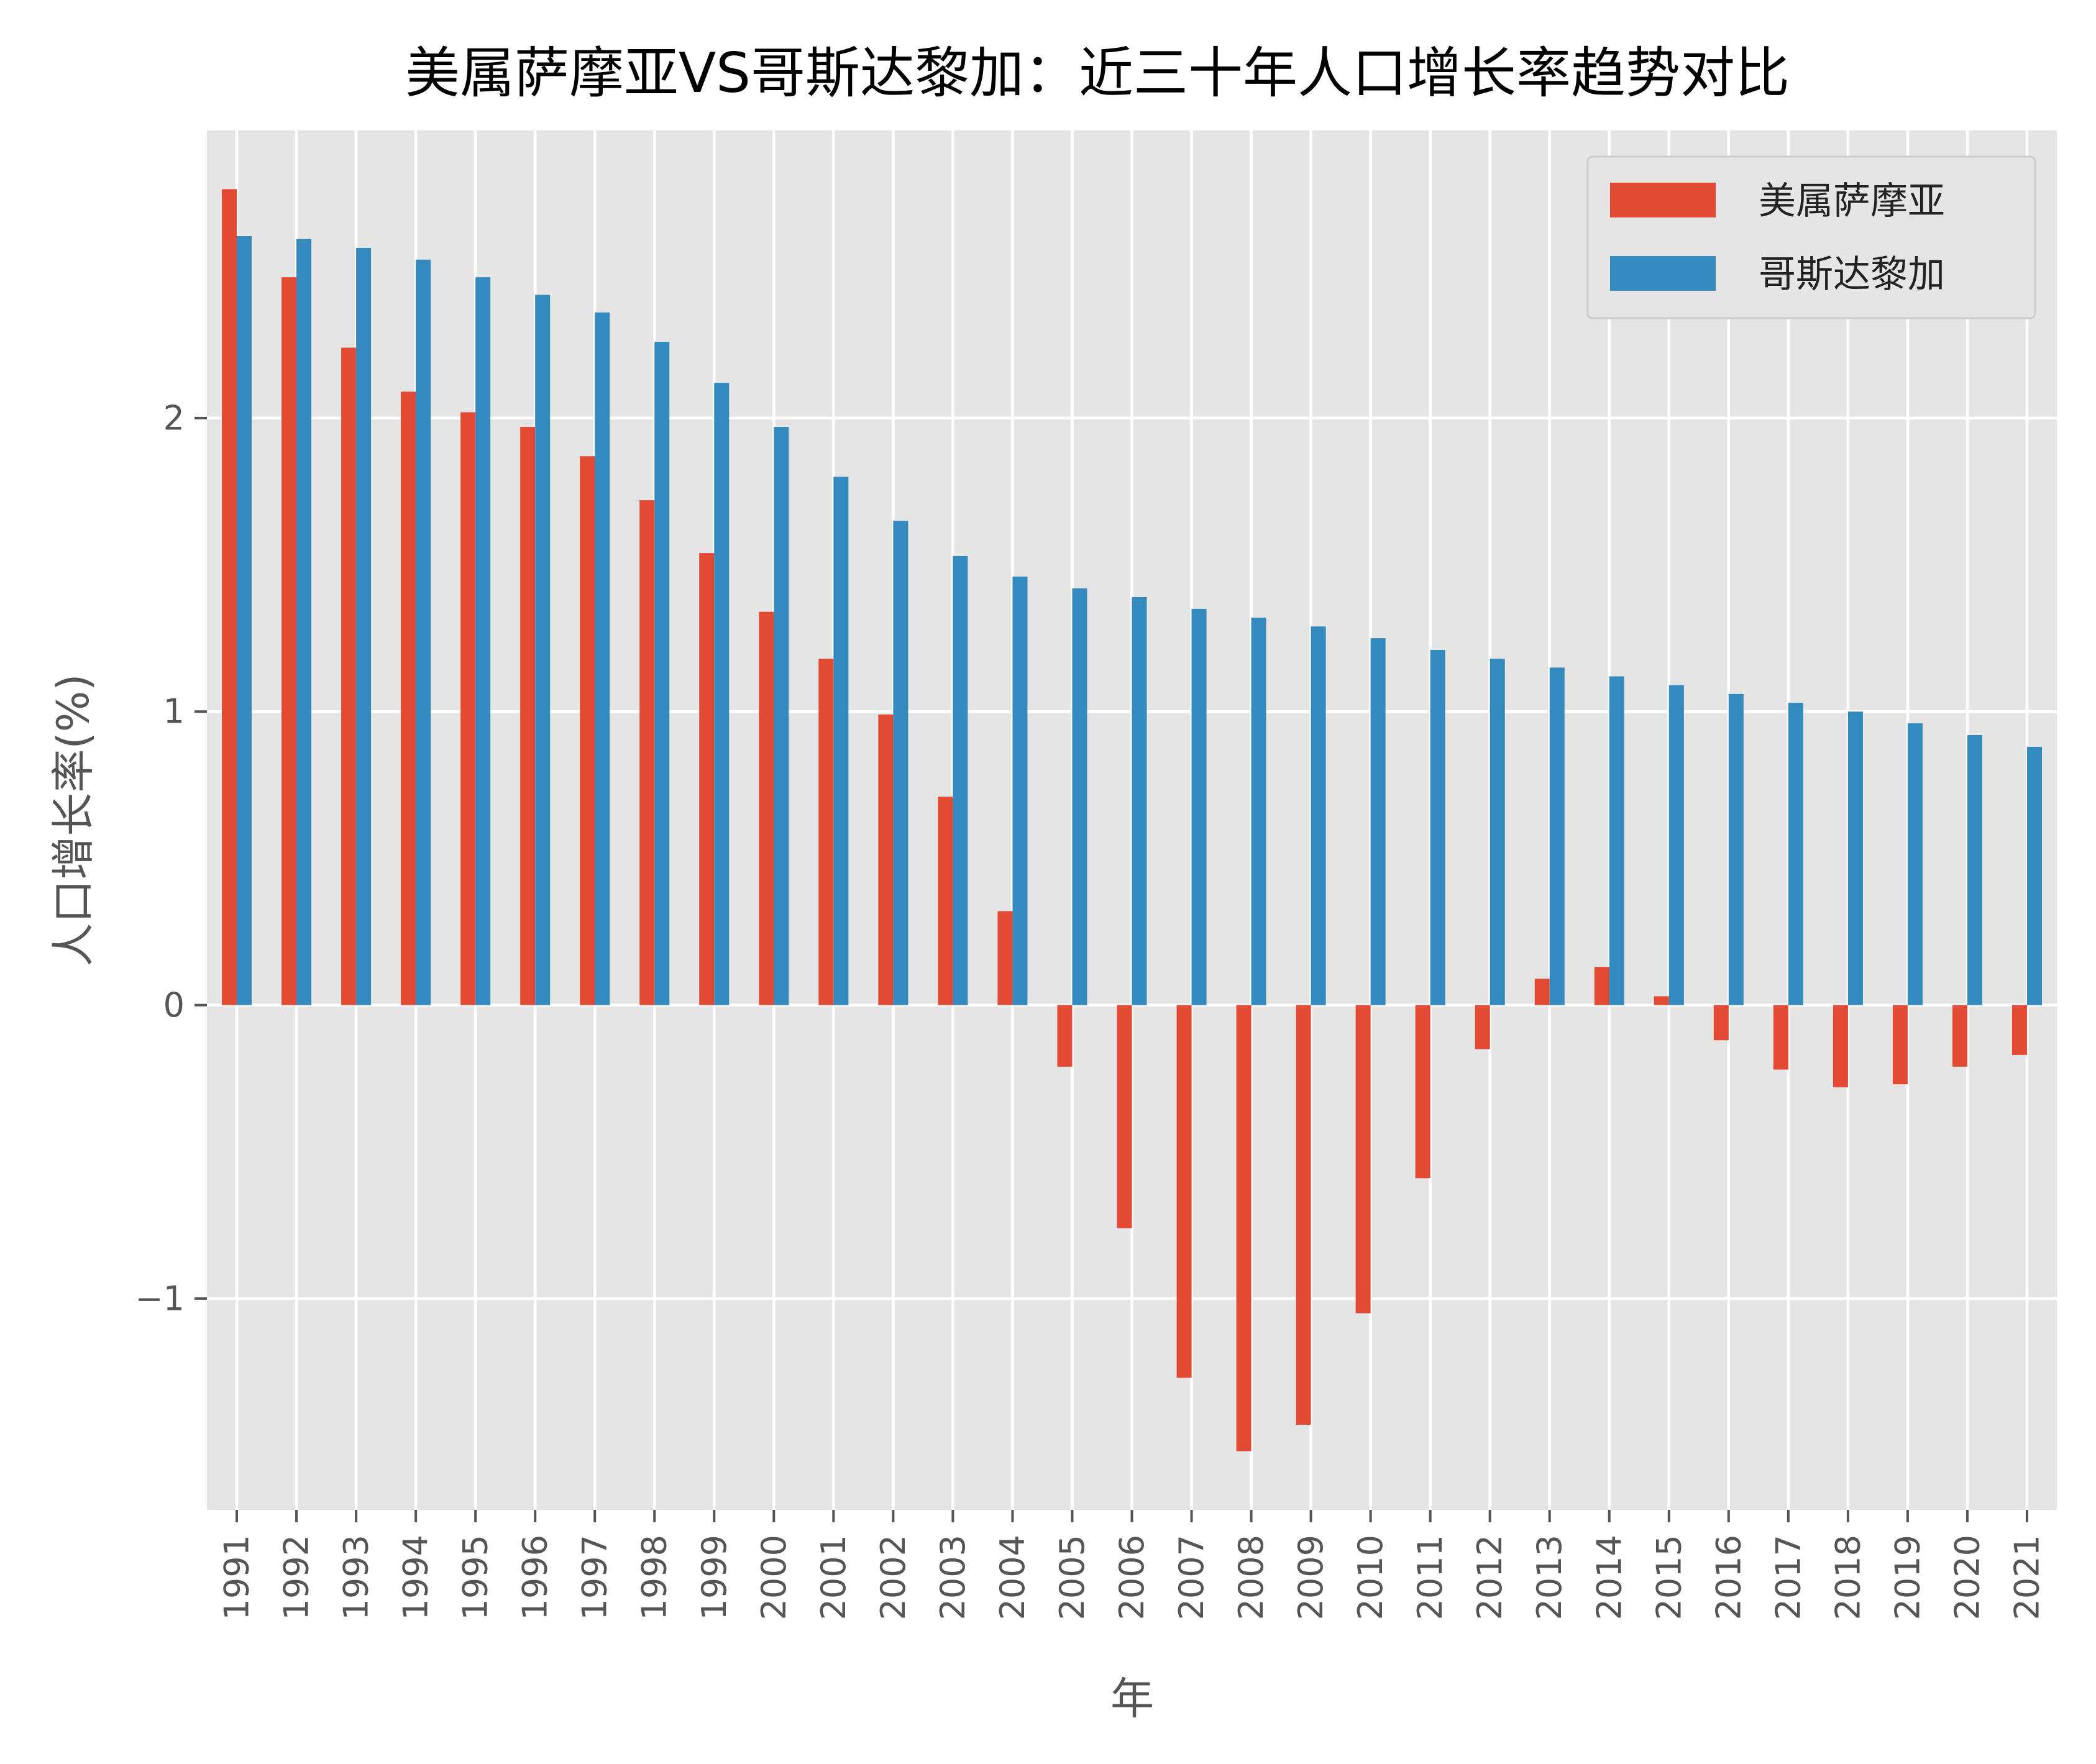  Describe the element at coordinates (1728, 1577) in the screenshot. I see `x-tick-label: 2016` at that location.